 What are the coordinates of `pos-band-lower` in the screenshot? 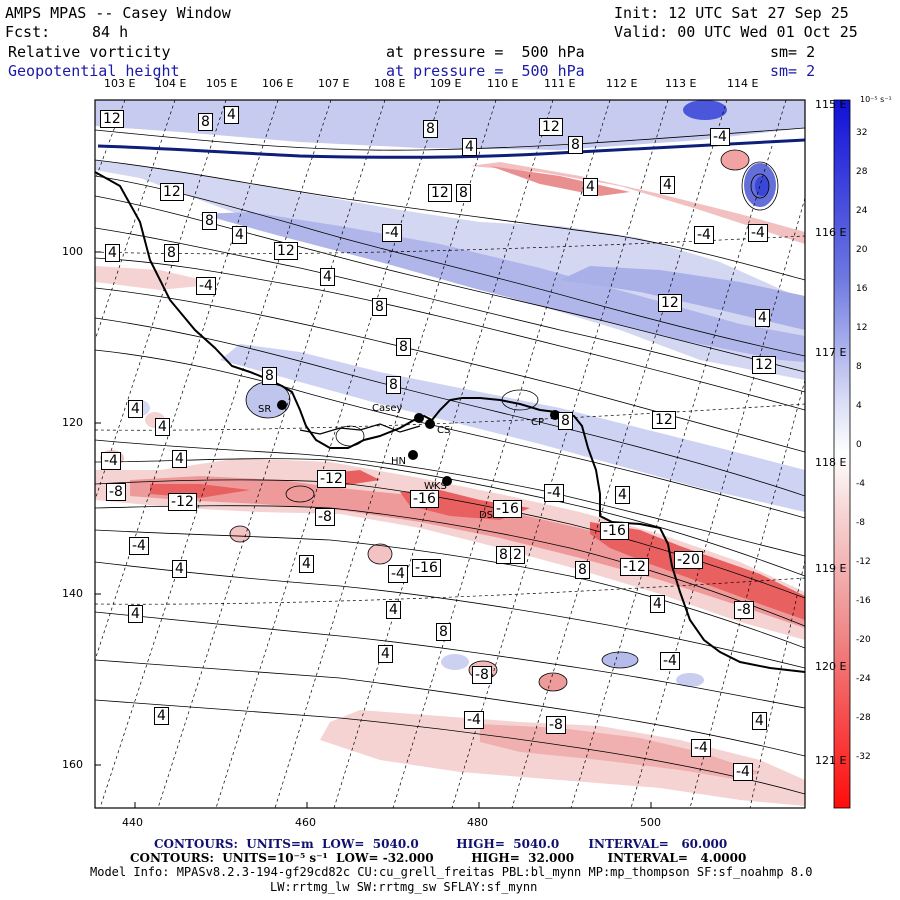 It's located at (512, 428).